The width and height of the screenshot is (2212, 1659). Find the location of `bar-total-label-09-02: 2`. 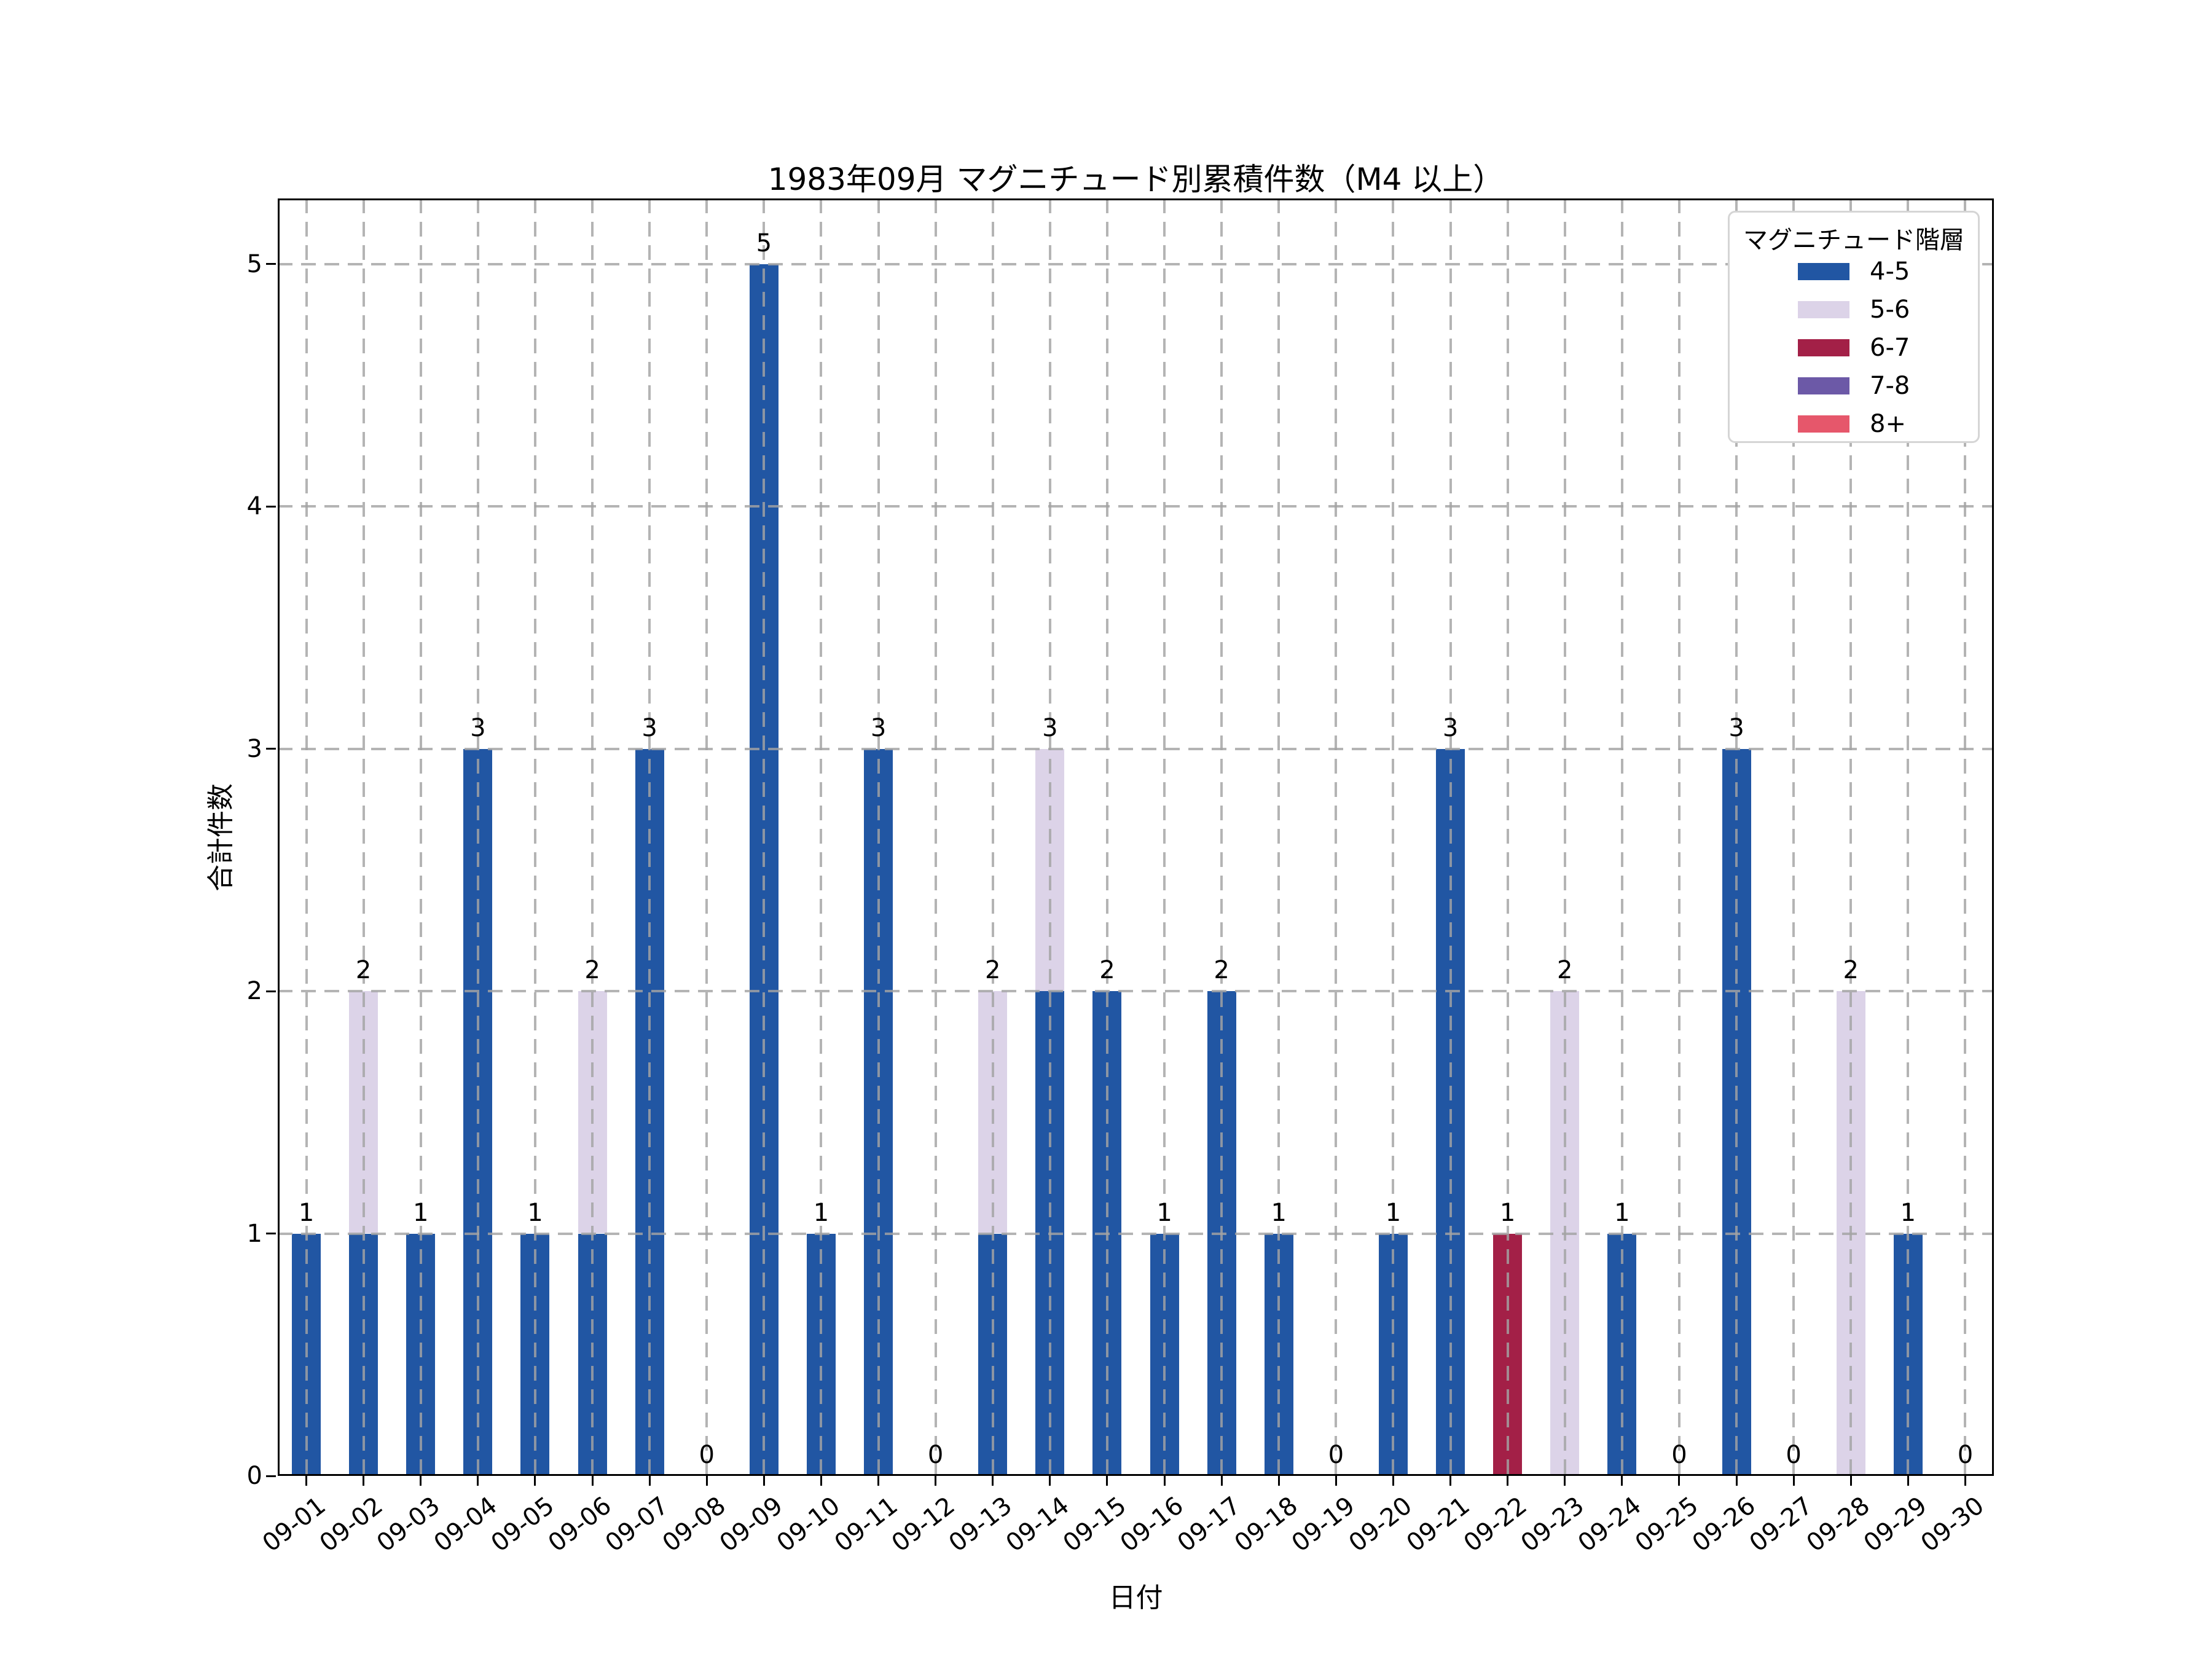

bar-total-label-09-02: 2 is located at coordinates (363, 970).